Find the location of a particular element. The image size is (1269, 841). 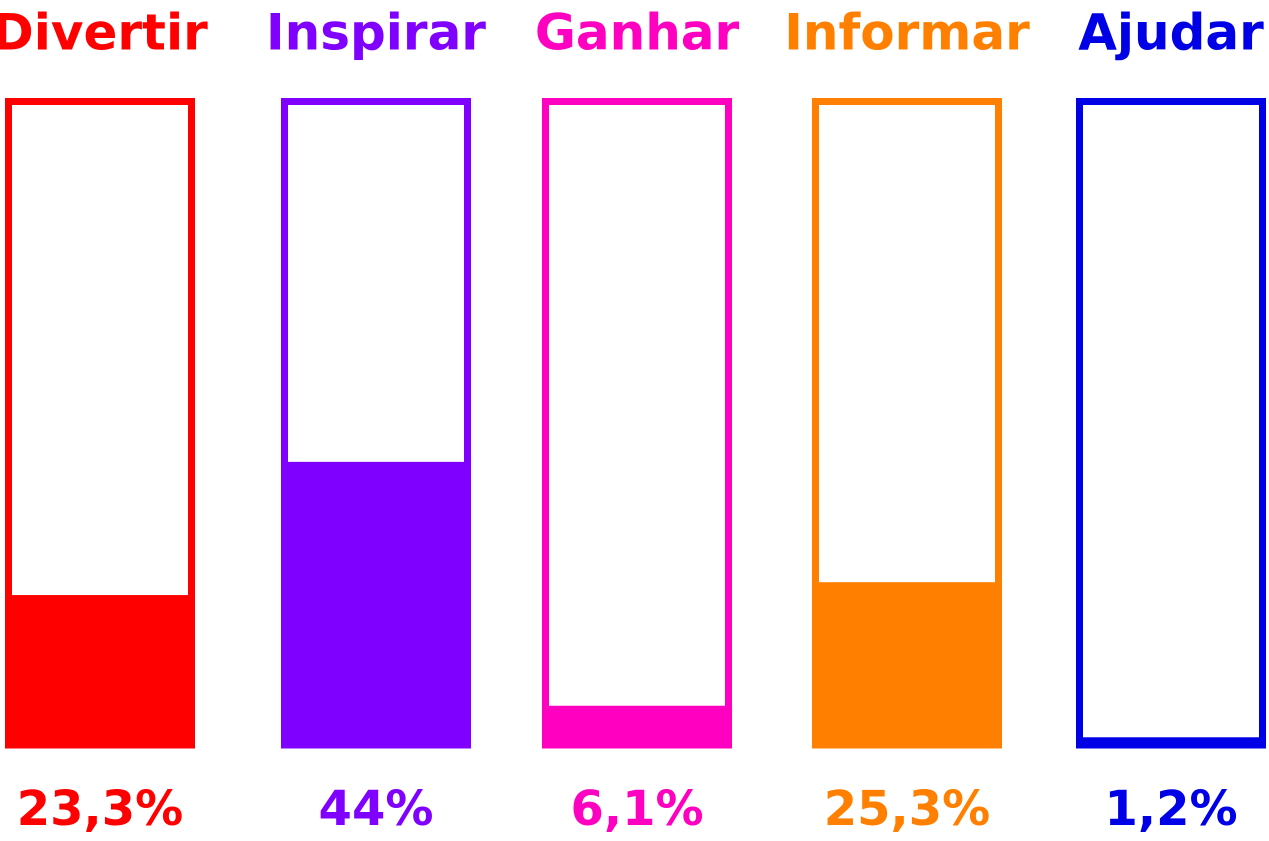

value-label: 6,1% is located at coordinates (636, 809).